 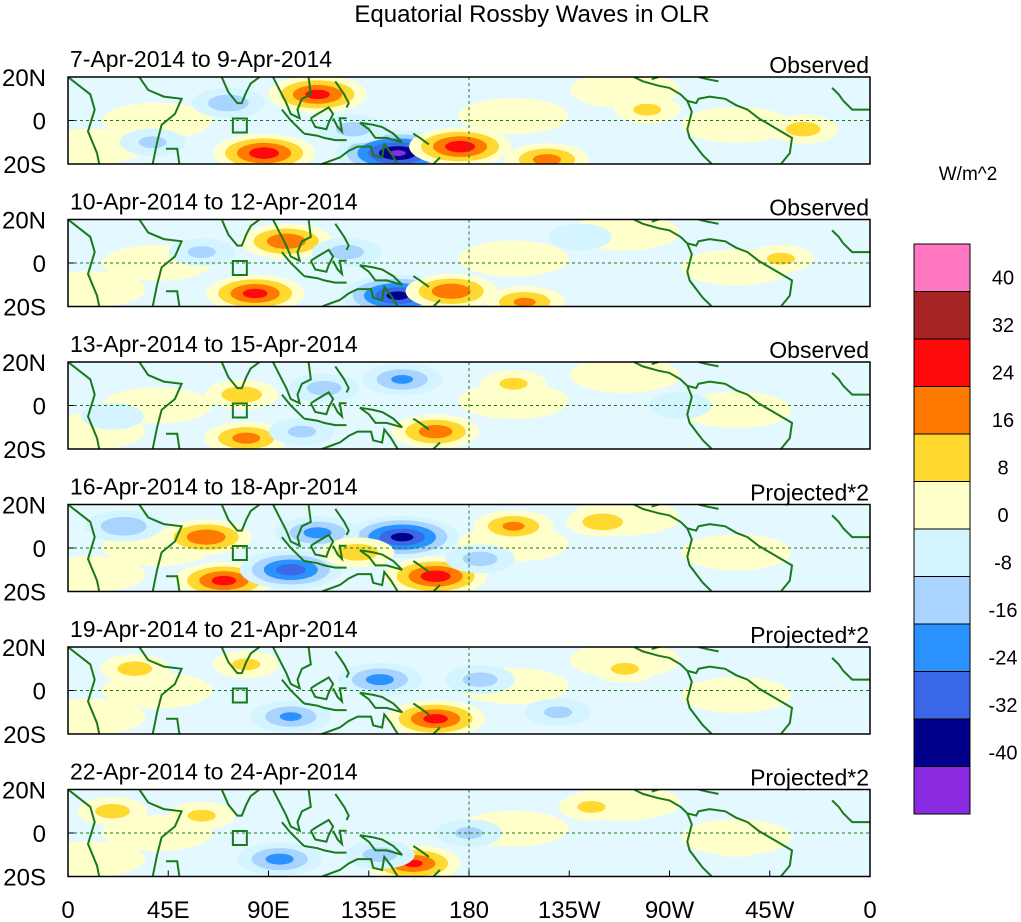 What do you see at coordinates (369, 909) in the screenshot?
I see `x-tick-label: 135E` at bounding box center [369, 909].